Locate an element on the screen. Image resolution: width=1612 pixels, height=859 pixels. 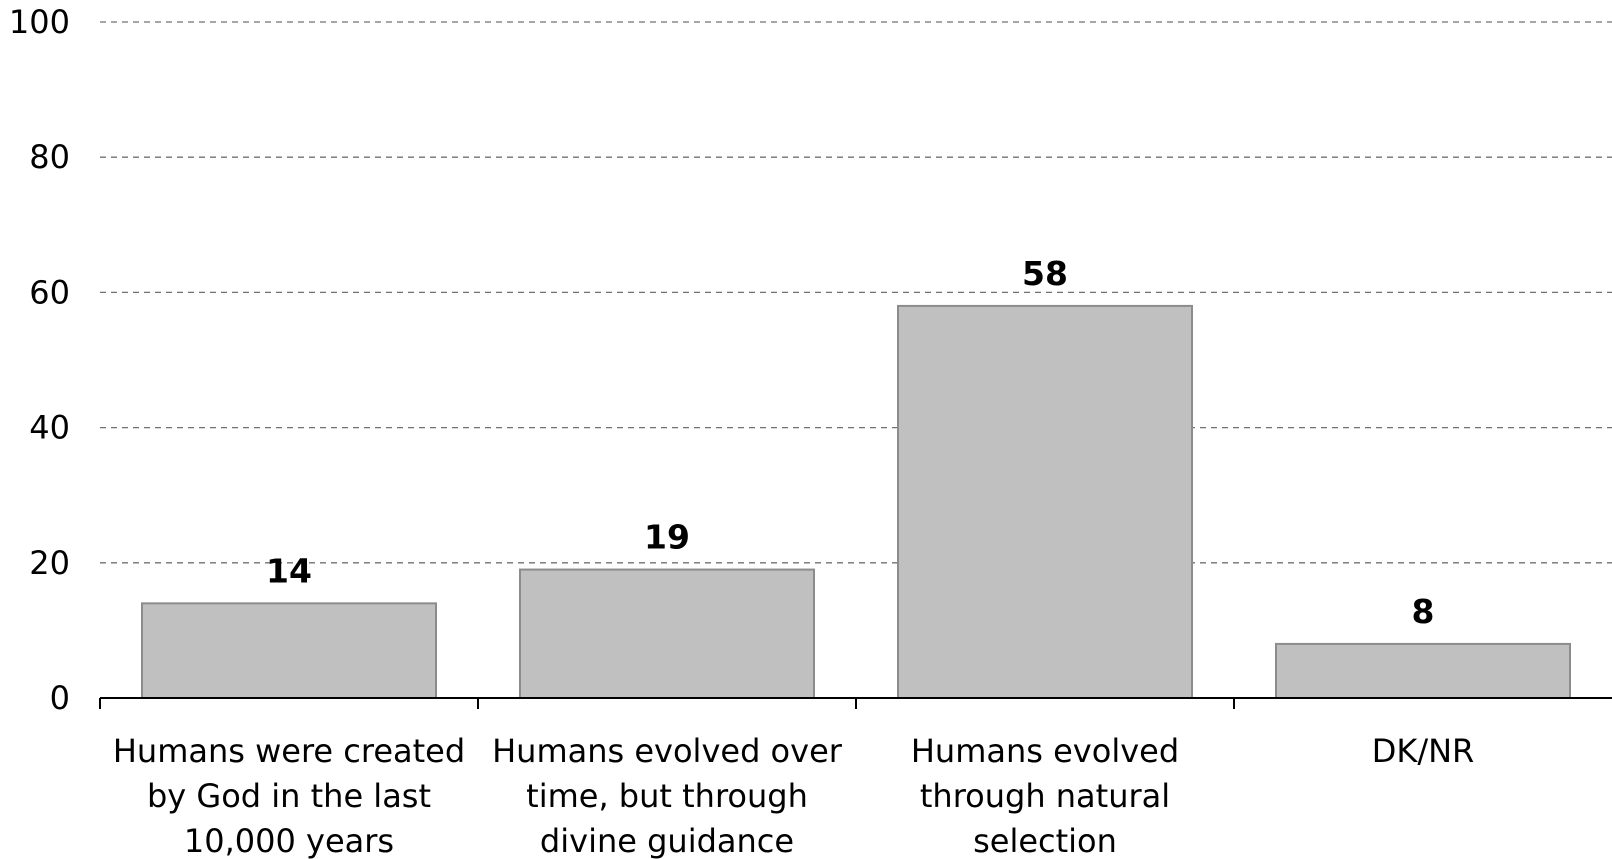
x-tick-label-line: DK/NR is located at coordinates (1423, 751).